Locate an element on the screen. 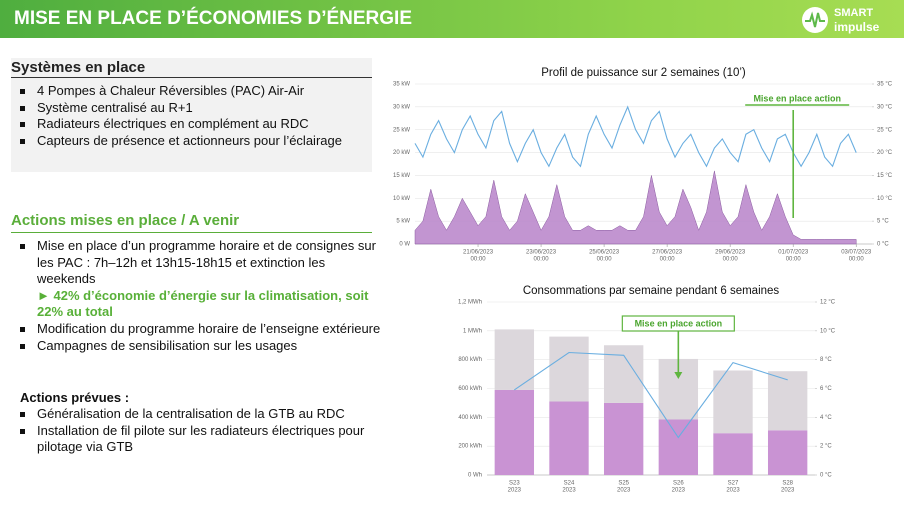 This screenshot has height=505, width=904. y-tick-label: 10 kW is located at coordinates (401, 199).